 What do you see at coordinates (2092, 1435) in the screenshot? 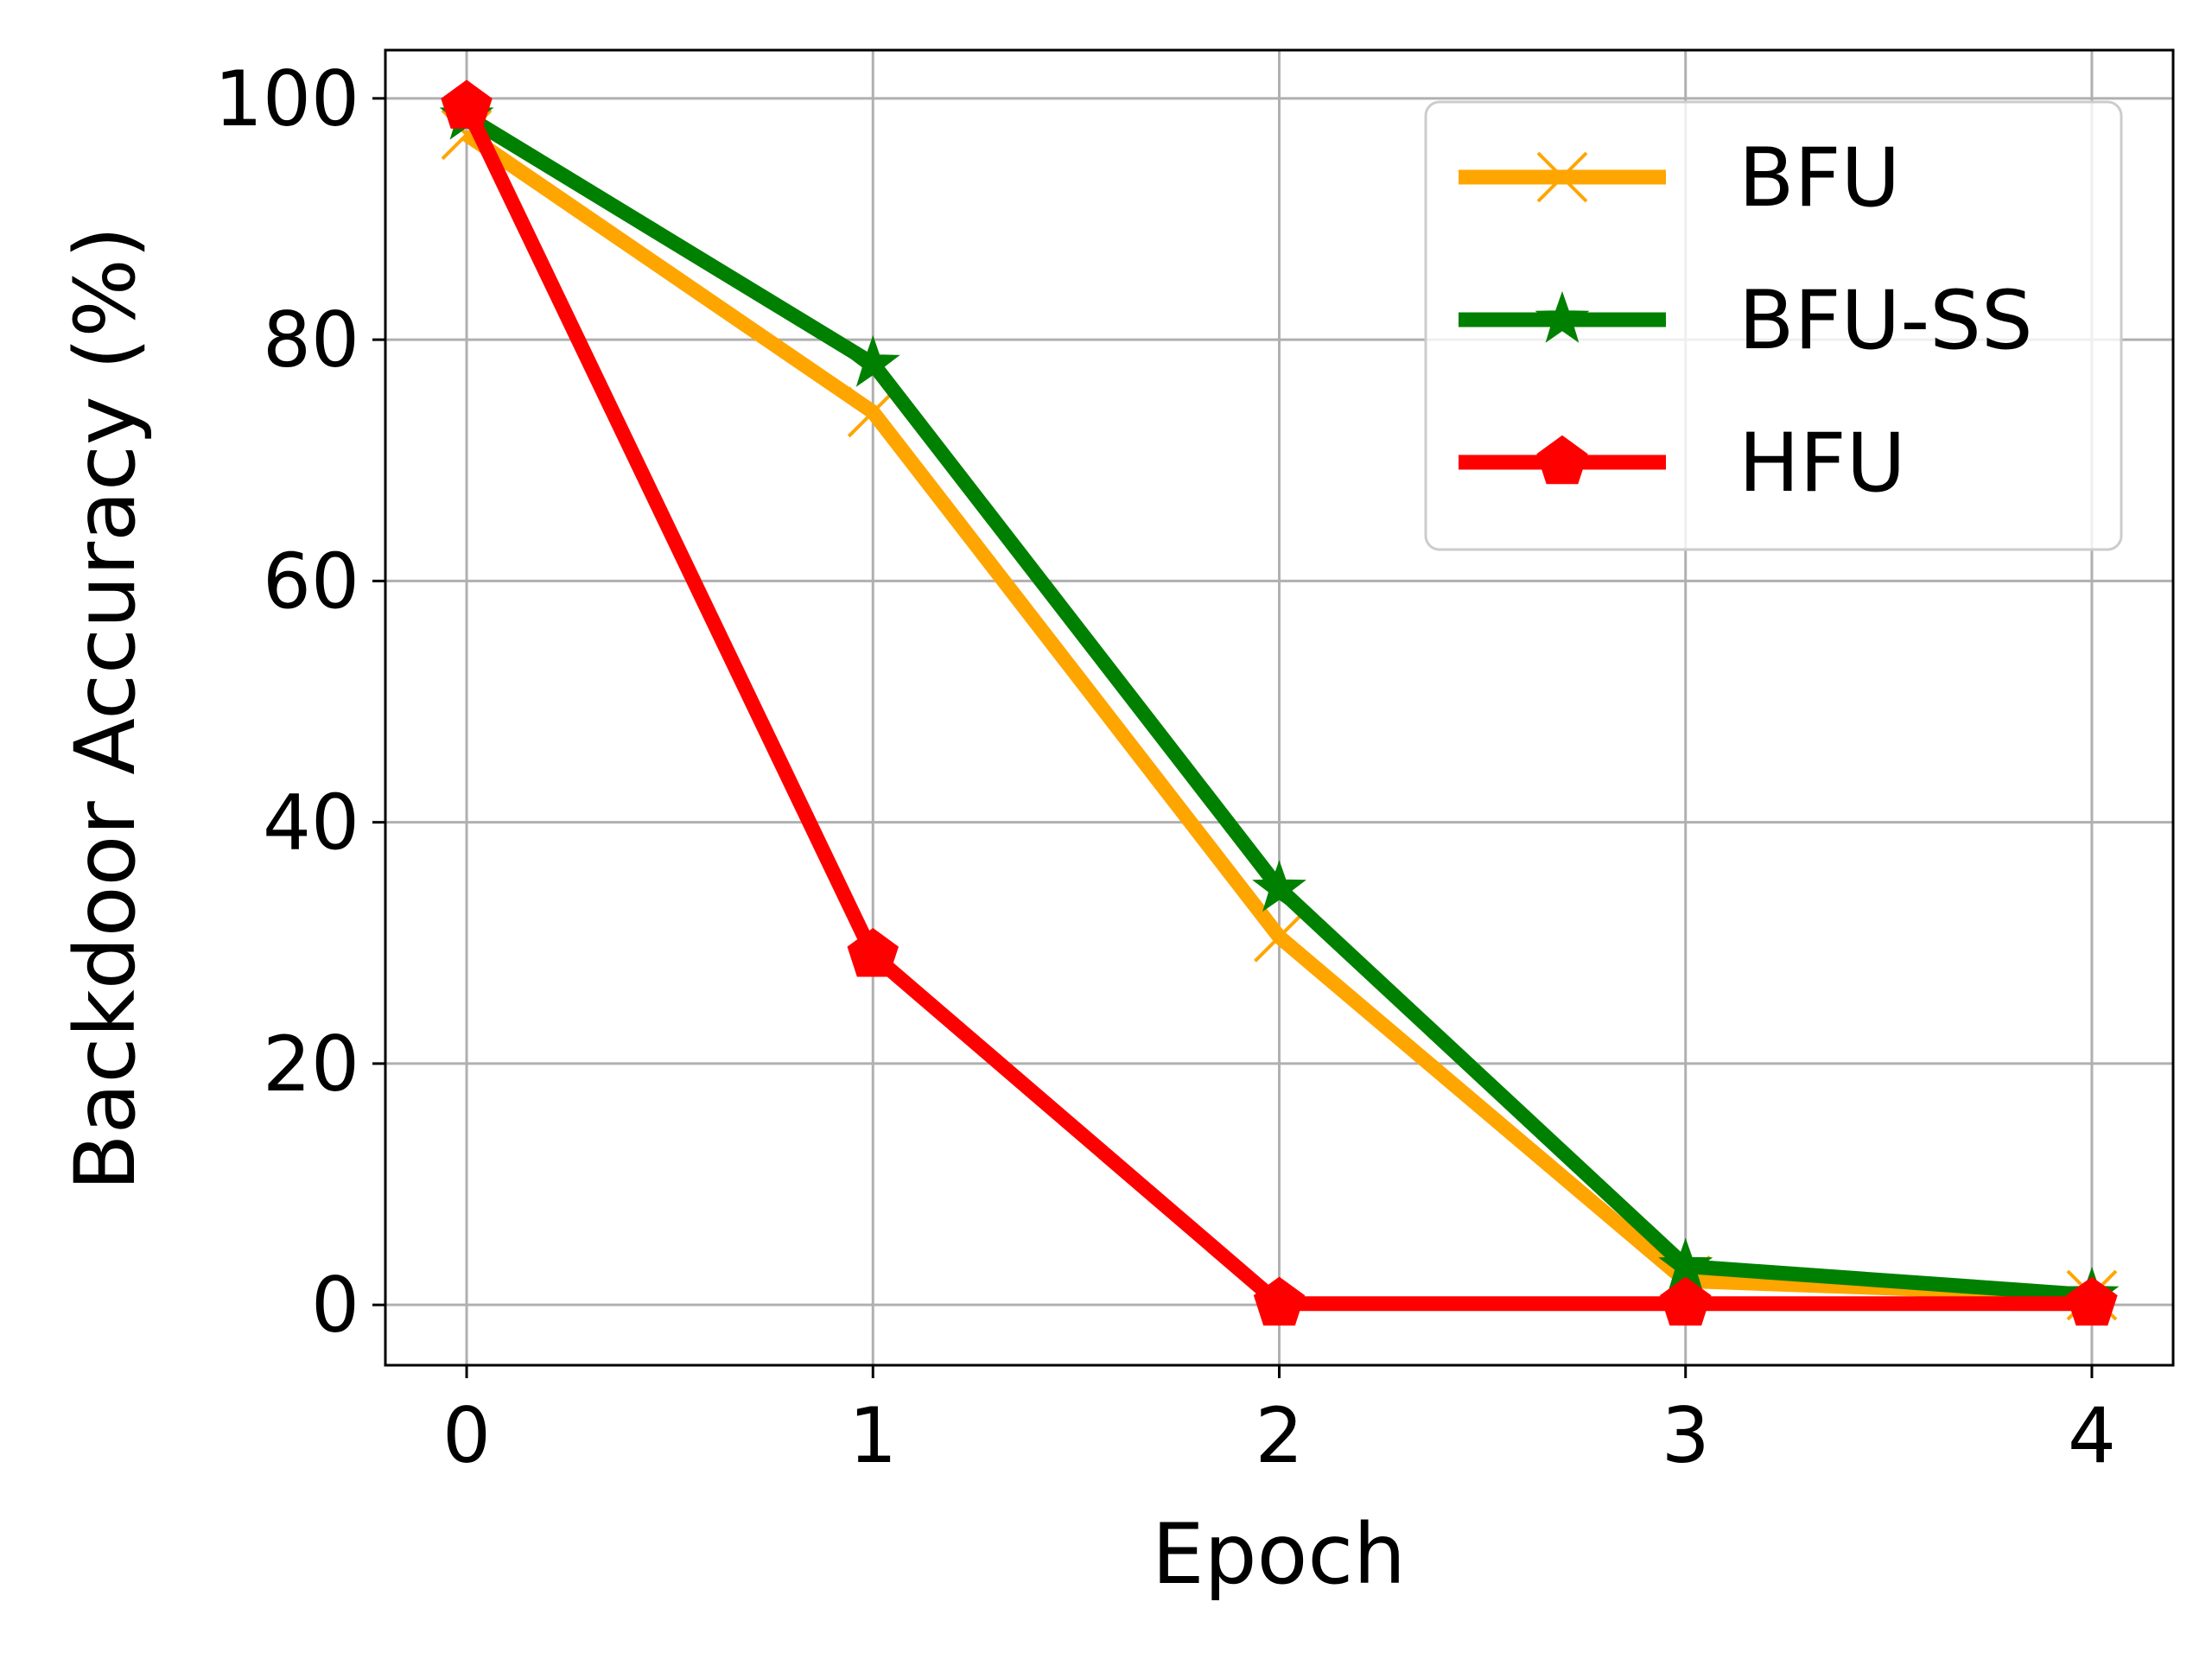
I see `x-tick-label: 4` at bounding box center [2092, 1435].